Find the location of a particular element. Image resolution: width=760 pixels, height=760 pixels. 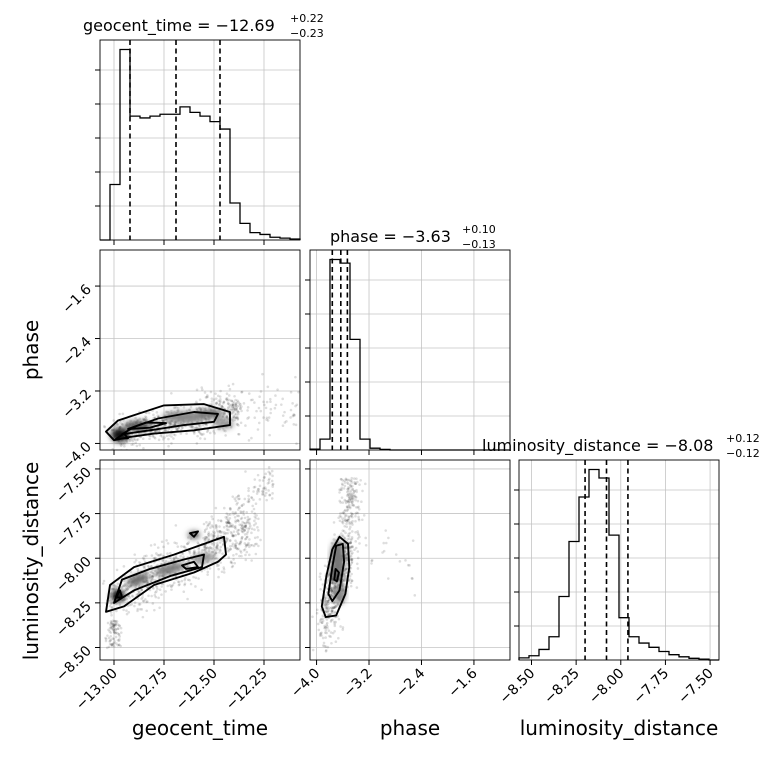

contour-line is located at coordinates (336, 575).